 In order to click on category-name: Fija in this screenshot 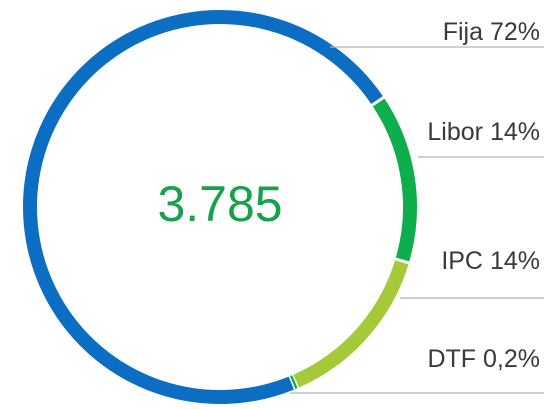, I will do `click(463, 32)`.